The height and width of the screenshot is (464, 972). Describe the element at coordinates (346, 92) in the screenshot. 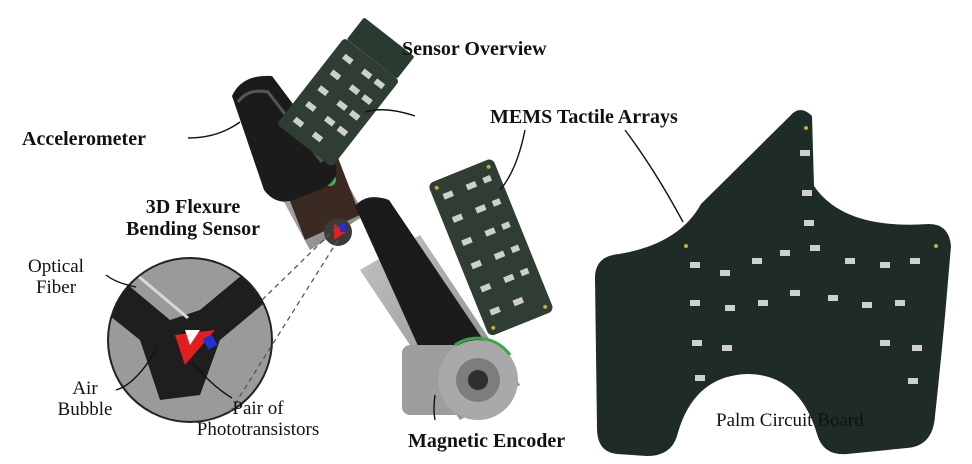

I see `mems-array-top` at that location.